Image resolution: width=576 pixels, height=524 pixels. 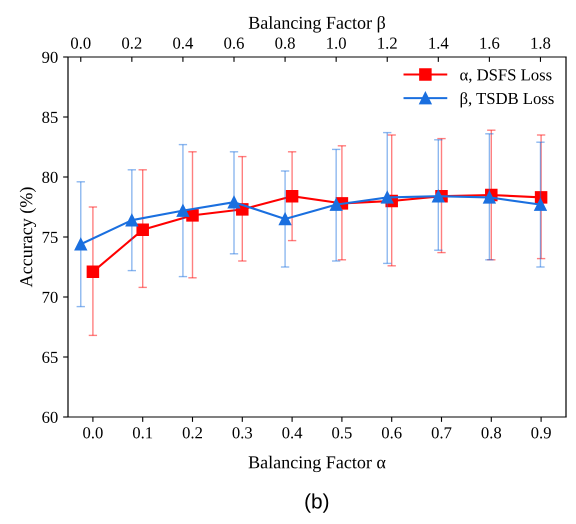 I want to click on x2-tick-label: 0.0, so click(x=80, y=43).